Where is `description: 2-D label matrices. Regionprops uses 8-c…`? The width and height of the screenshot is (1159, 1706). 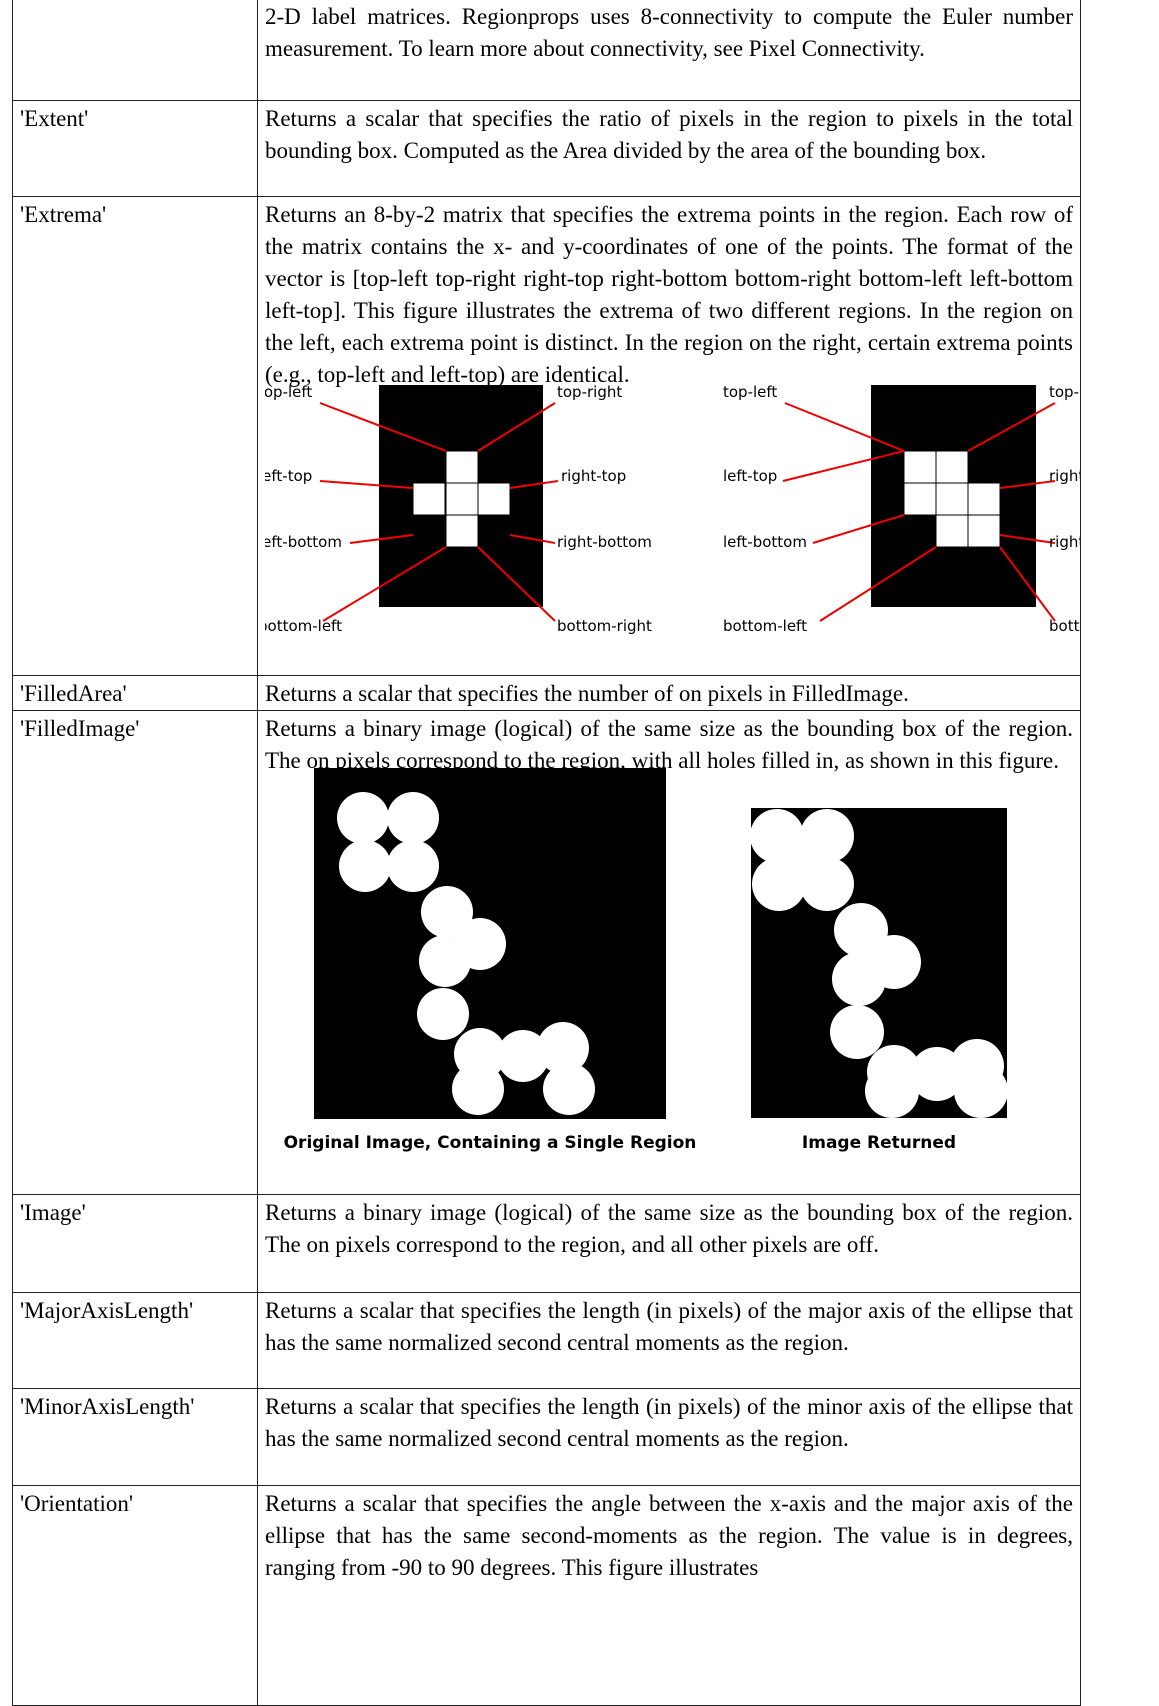
description: 2-D label matrices. Regionprops uses 8-c… is located at coordinates (669, 32).